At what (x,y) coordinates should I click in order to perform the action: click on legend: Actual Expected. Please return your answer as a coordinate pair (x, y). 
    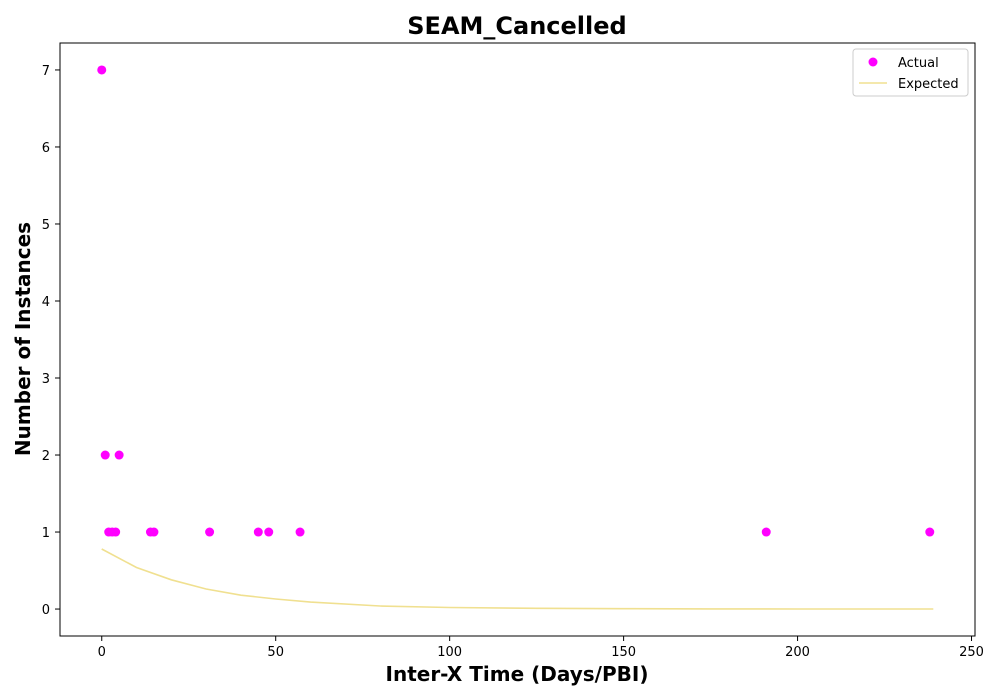
    Looking at the image, I should click on (910, 72).